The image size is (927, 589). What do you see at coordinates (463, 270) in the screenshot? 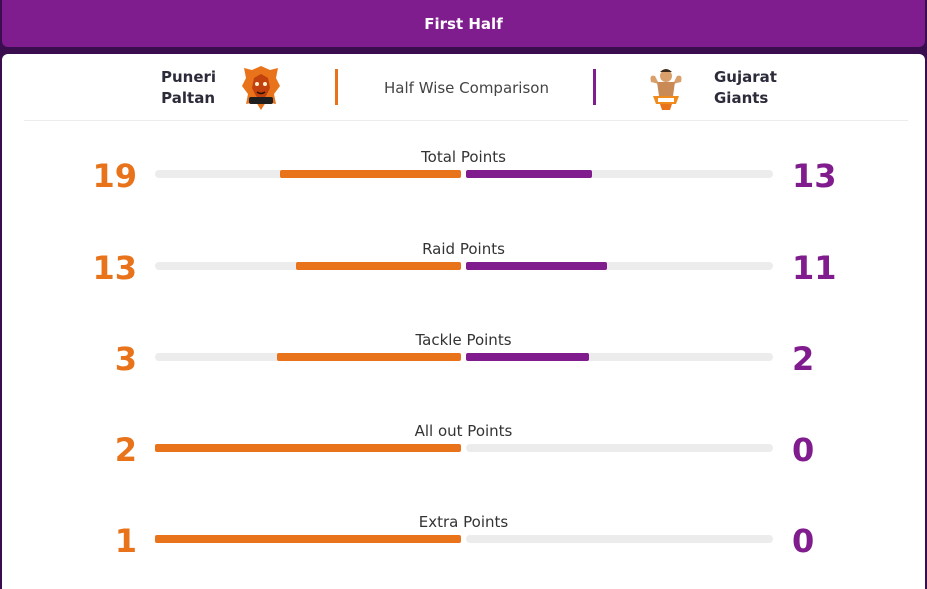
I see `stat-row: Raid Points 13 11` at bounding box center [463, 270].